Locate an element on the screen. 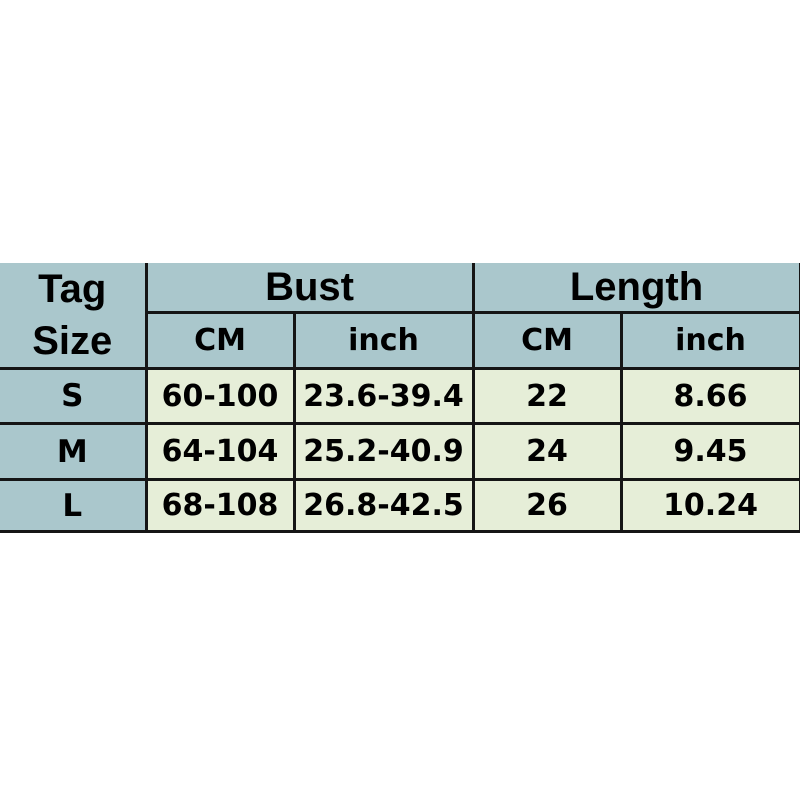 Image resolution: width=800 pixels, height=800 pixels. table-row-size-m: M 64-104 25.2-40.9 24 9.45 is located at coordinates (400, 451).